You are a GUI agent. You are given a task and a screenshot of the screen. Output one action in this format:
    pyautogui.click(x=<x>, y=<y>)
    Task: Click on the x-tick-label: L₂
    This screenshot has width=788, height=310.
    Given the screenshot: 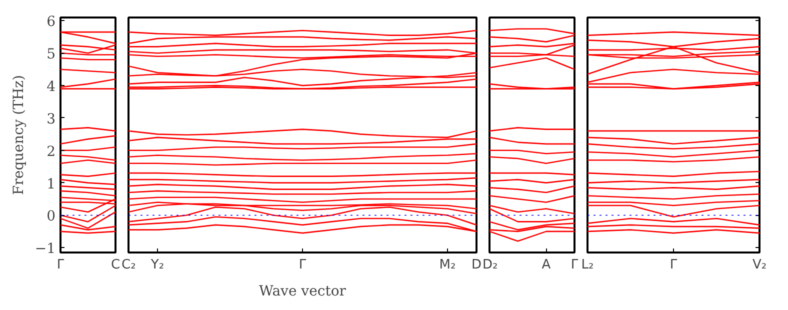 What is the action you would take?
    pyautogui.click(x=587, y=265)
    